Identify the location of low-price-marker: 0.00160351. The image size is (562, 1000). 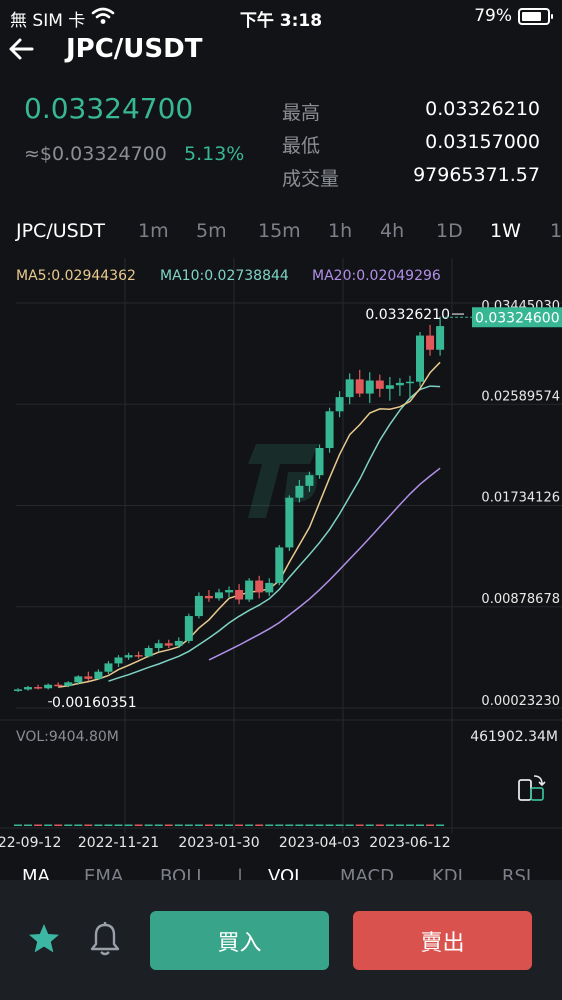
(94, 703).